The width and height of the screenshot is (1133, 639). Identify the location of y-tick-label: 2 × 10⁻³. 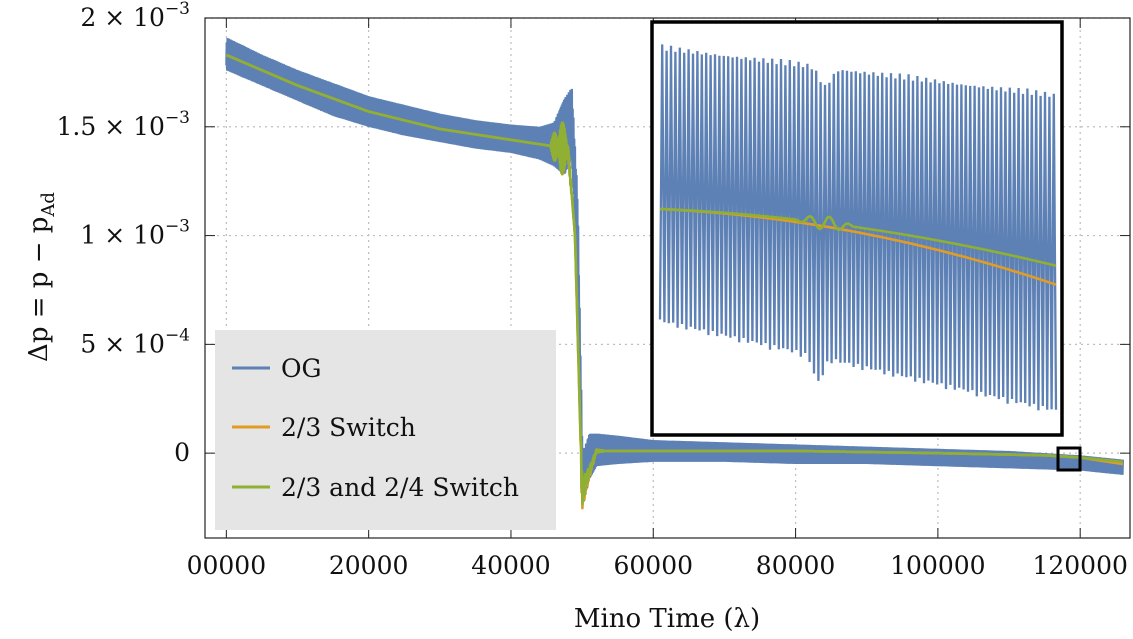
(135, 16).